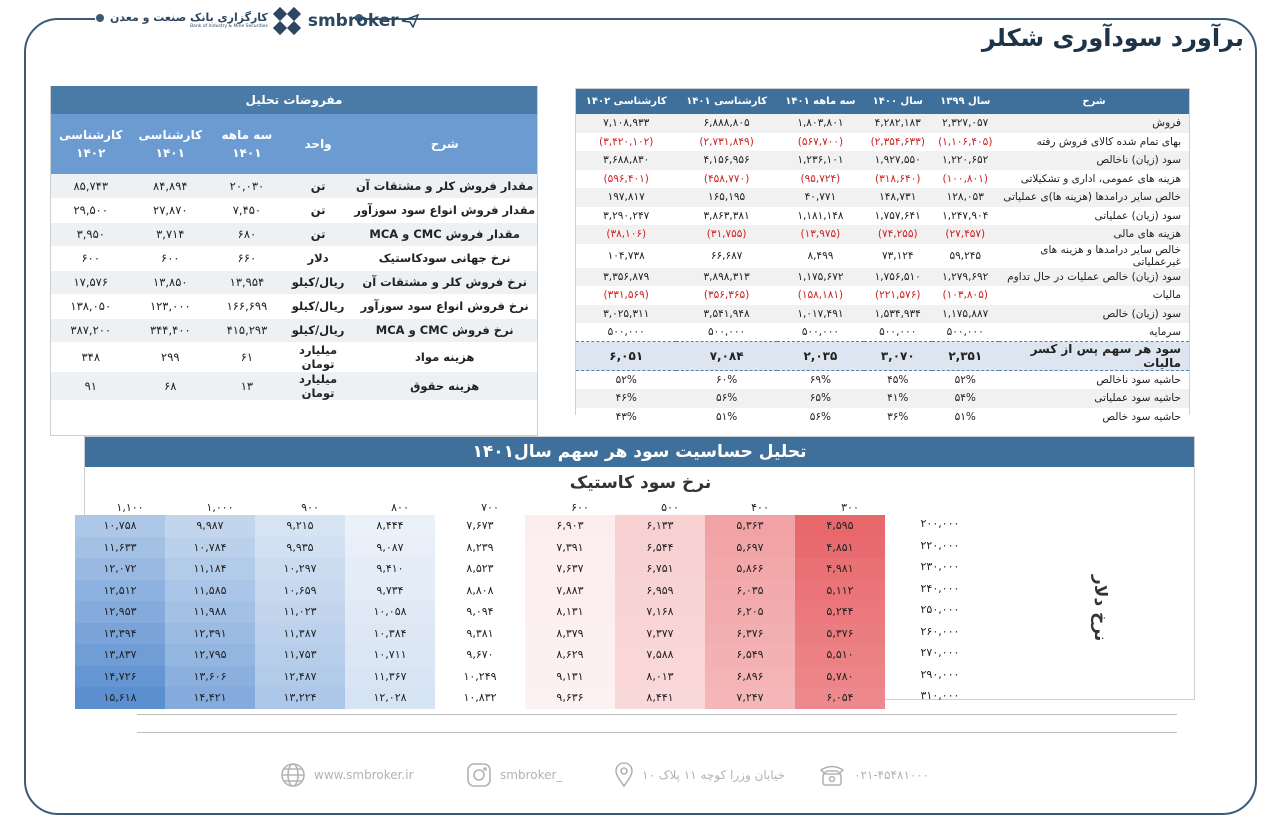 Image resolution: width=1280 pixels, height=823 pixels. I want to click on sensitivity-cell: ۴,۸۵۱, so click(840, 547).